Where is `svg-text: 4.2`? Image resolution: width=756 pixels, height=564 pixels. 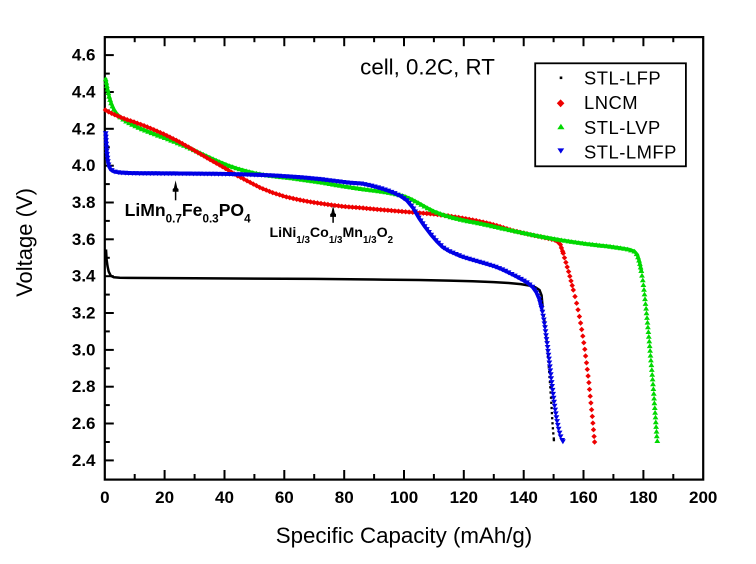 svg-text: 4.2 is located at coordinates (84, 128).